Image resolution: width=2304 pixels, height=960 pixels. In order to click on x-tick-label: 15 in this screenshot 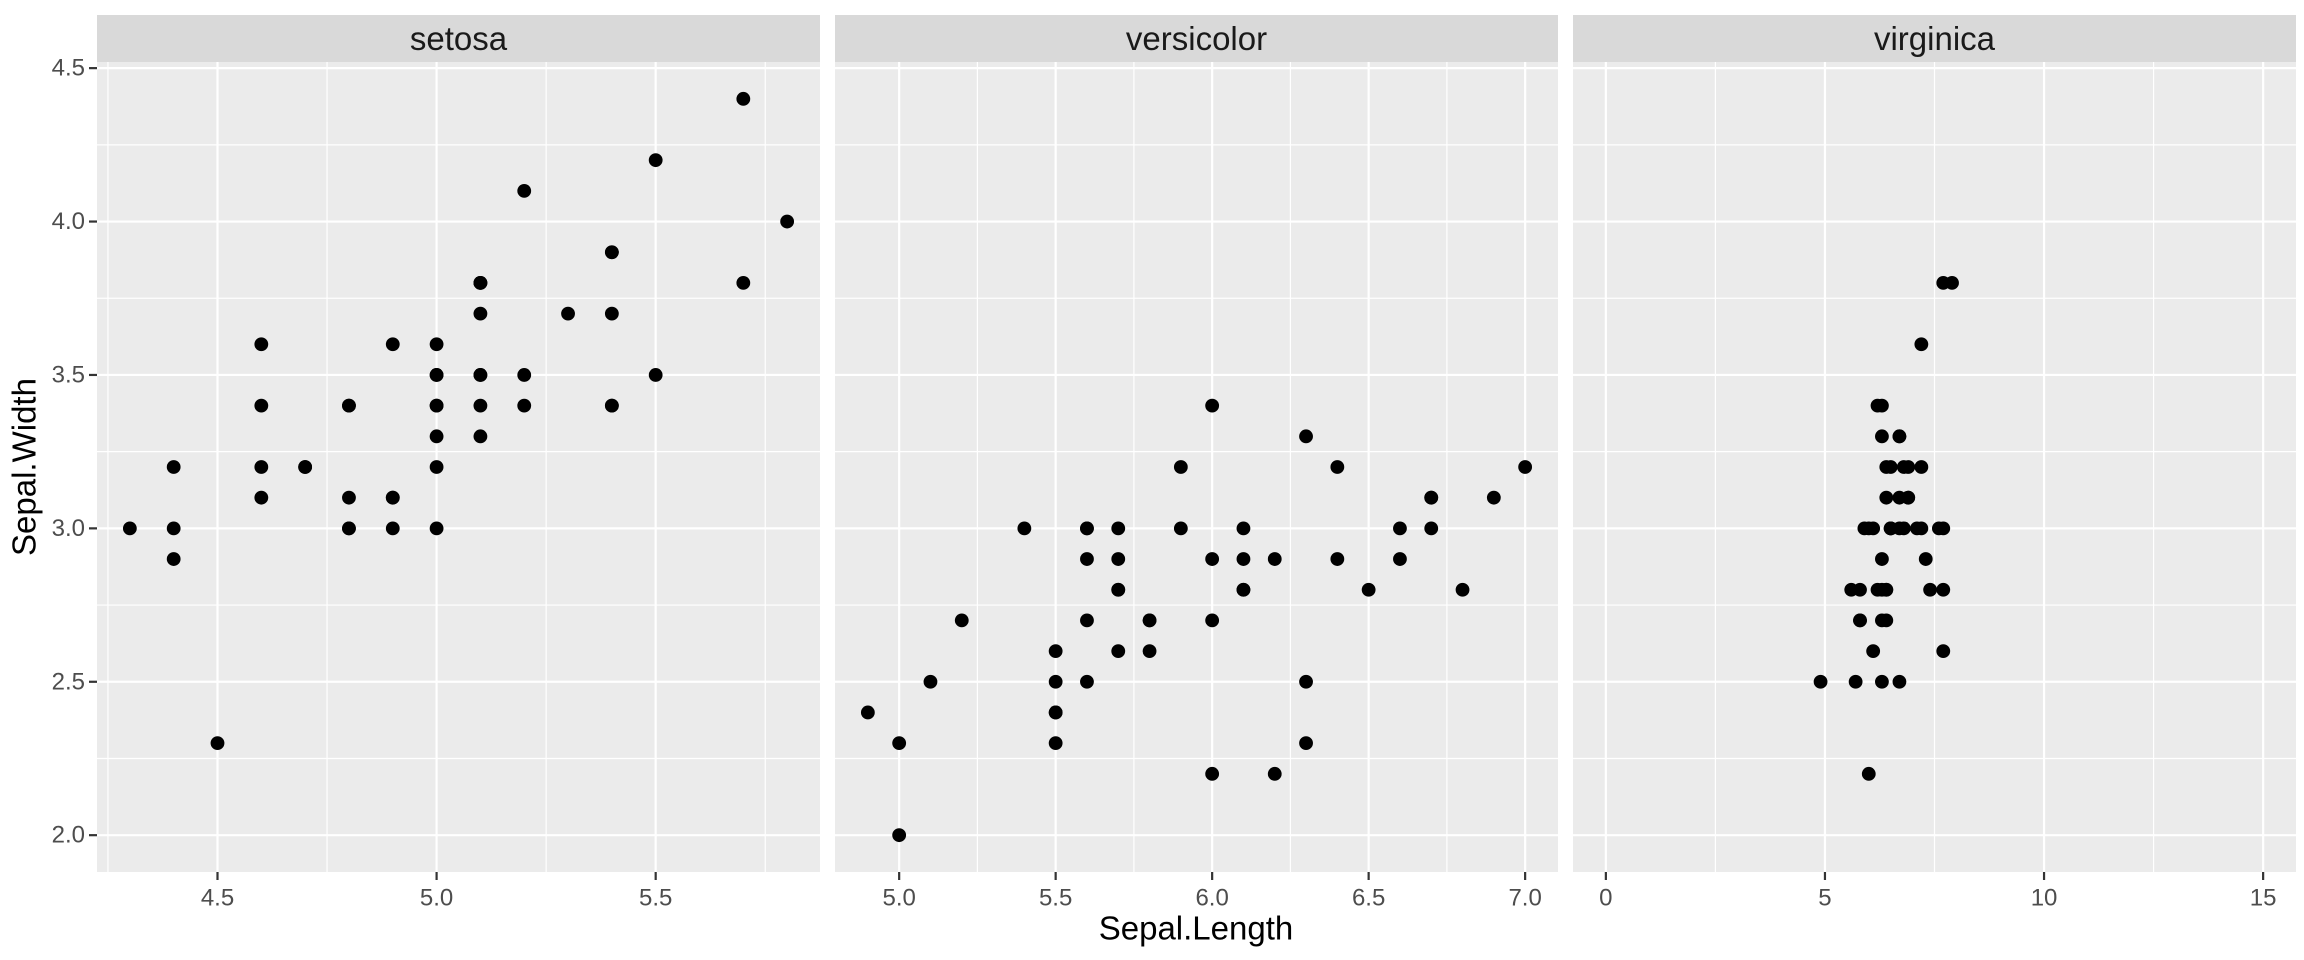, I will do `click(2263, 898)`.